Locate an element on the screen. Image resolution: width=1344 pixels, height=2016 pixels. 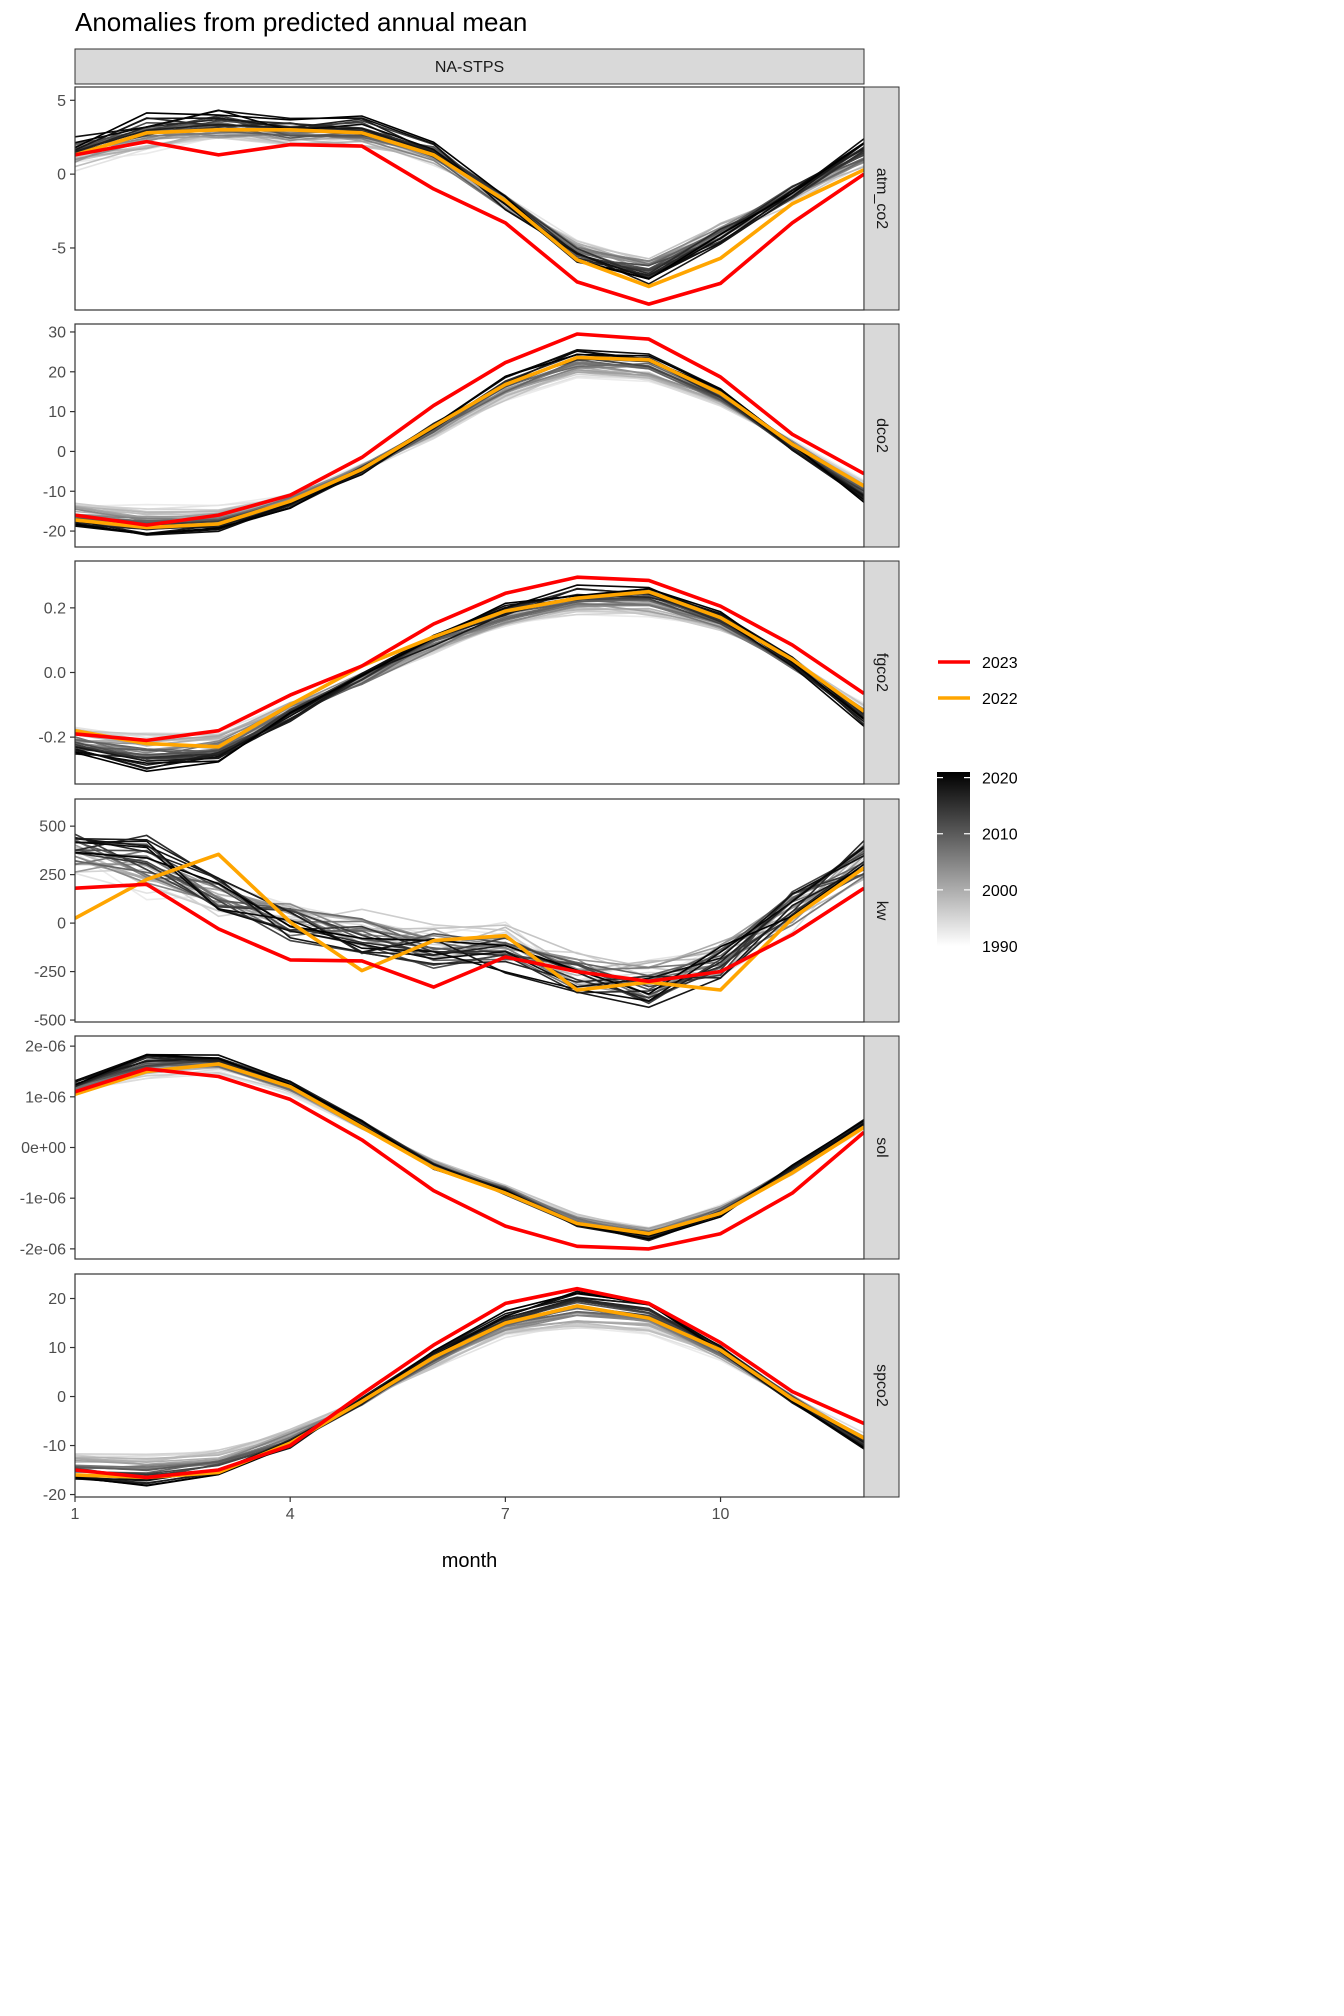
panel-background is located at coordinates (469, 910).